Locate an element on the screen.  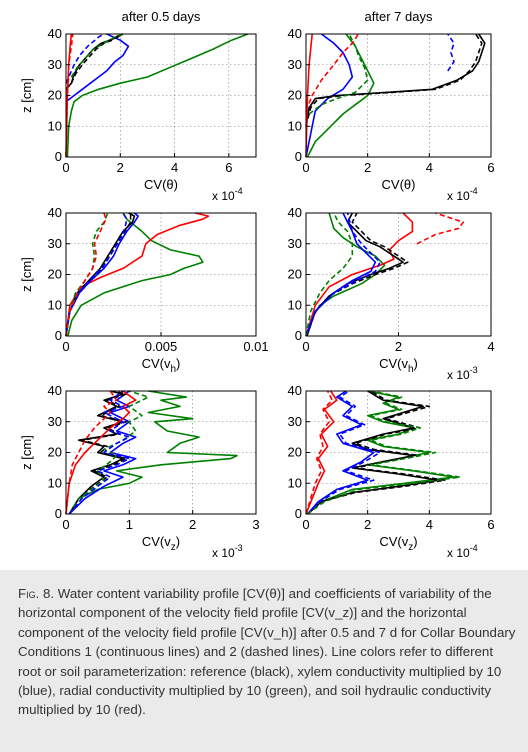
panel-6: 0 2 4 6 0 10 20 30 40 CV(vz) x 10-4 is located at coordinates (391, 471).